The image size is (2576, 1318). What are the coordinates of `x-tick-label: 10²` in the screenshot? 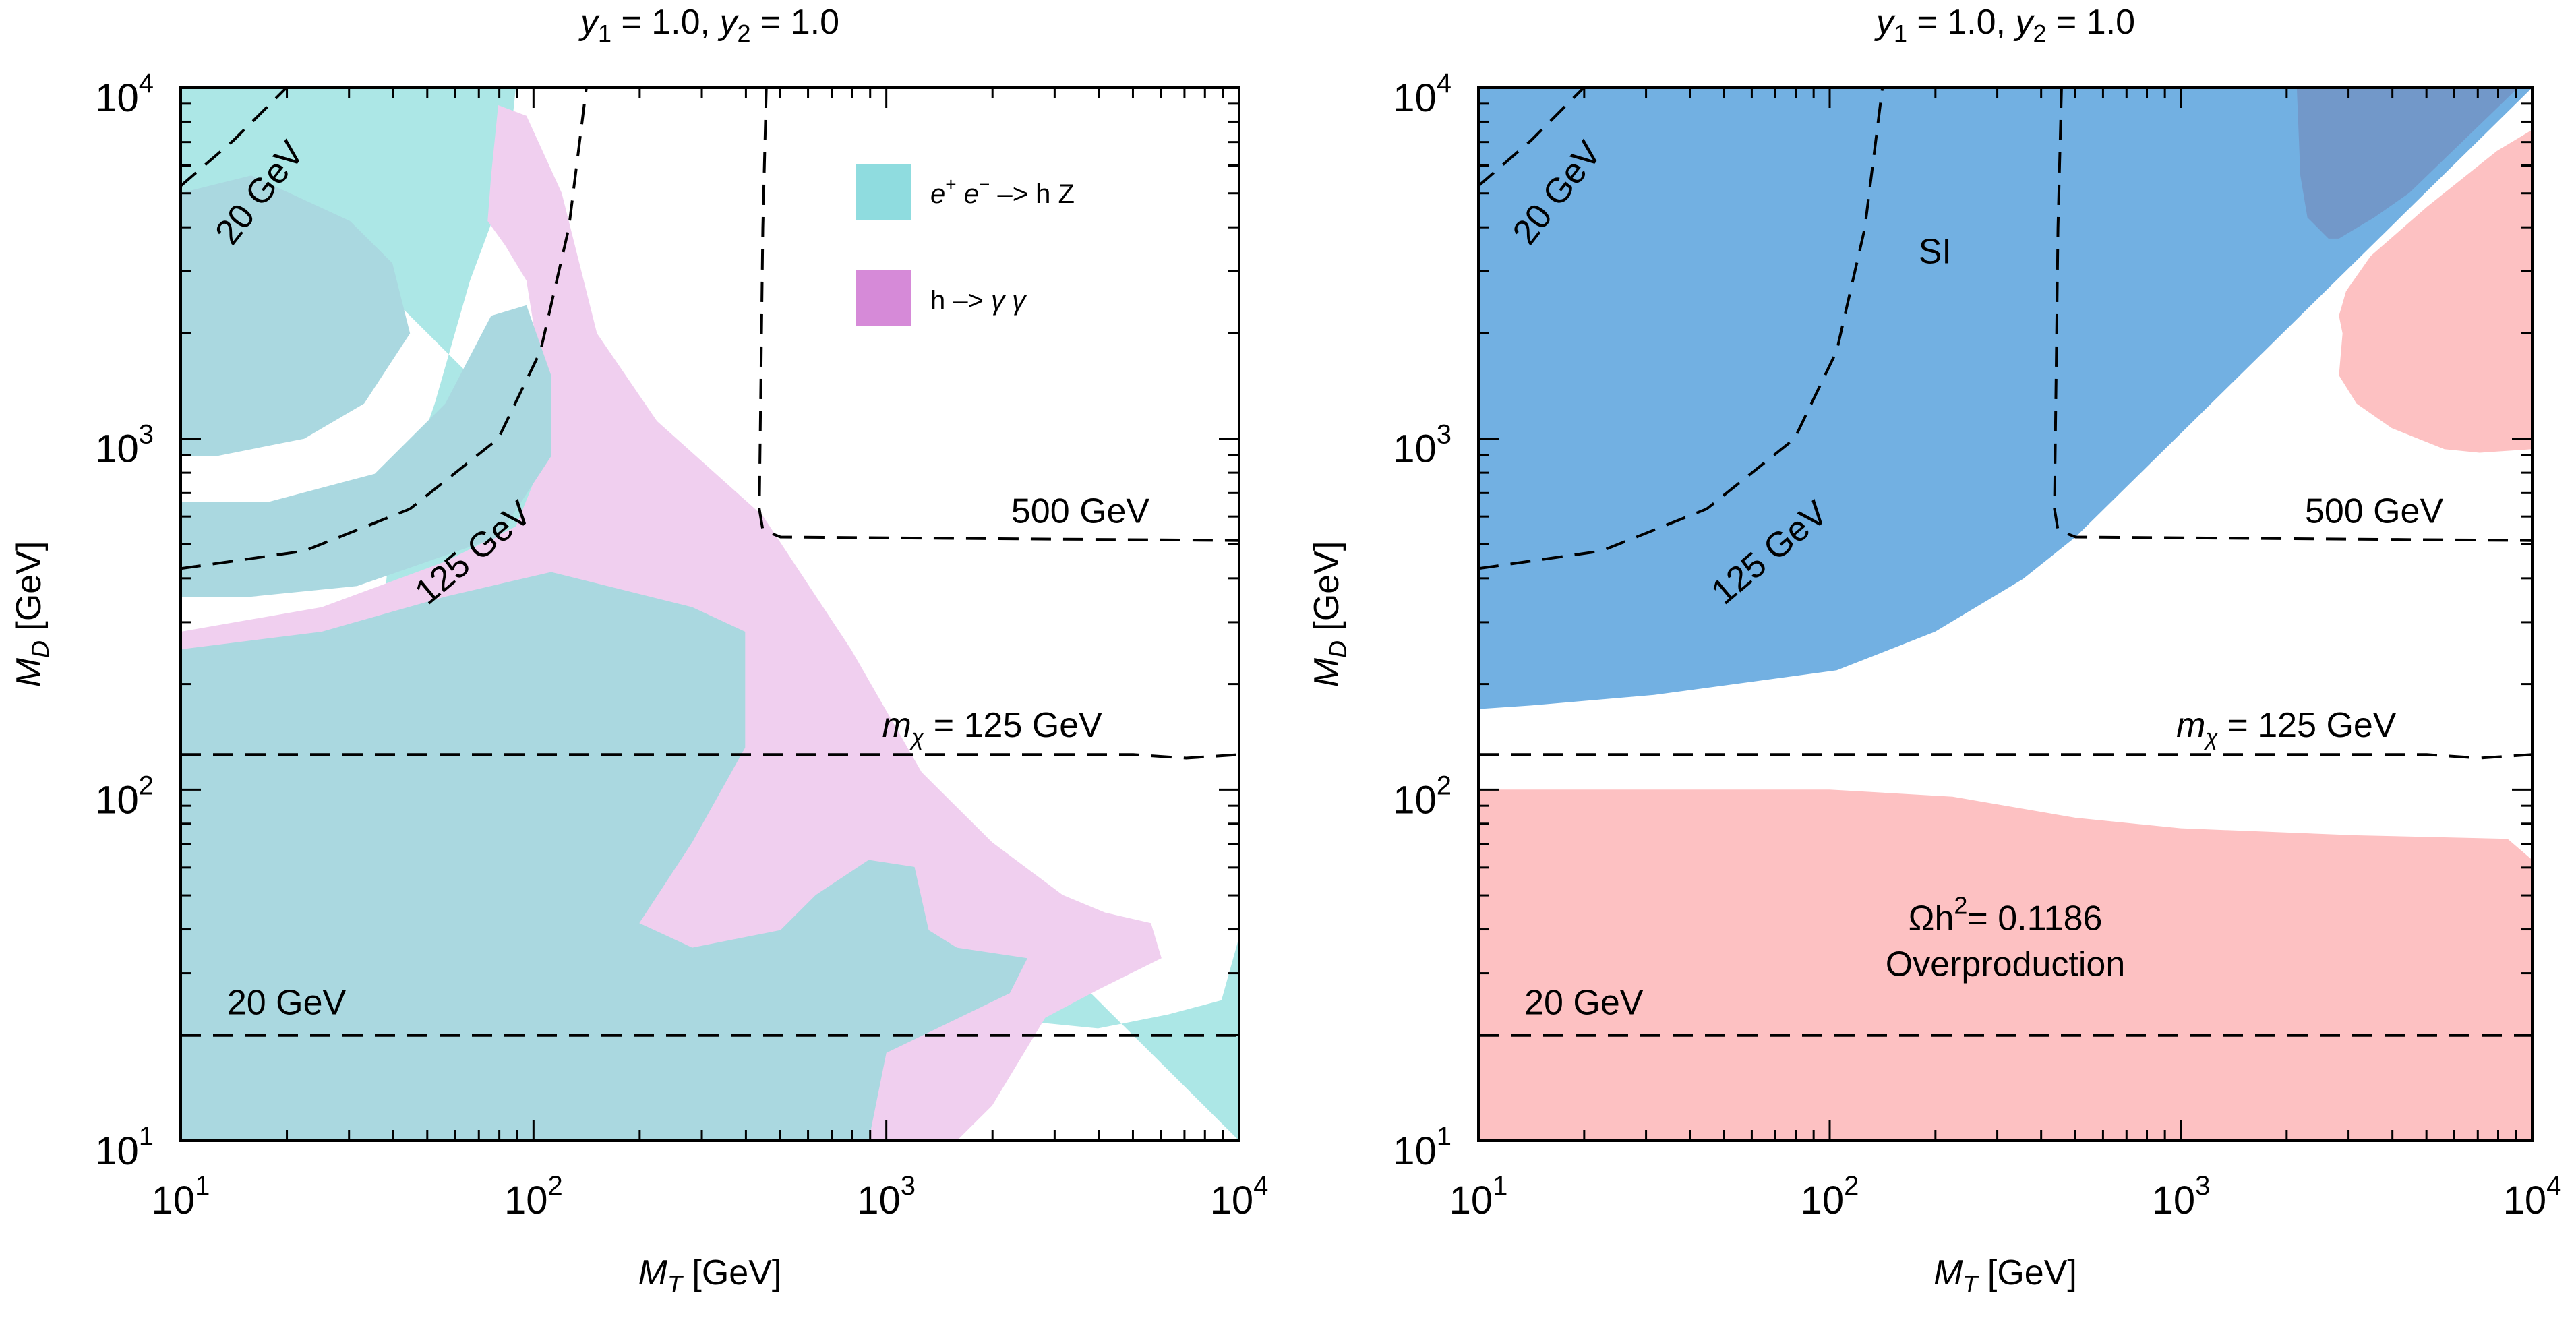 It's located at (1830, 1197).